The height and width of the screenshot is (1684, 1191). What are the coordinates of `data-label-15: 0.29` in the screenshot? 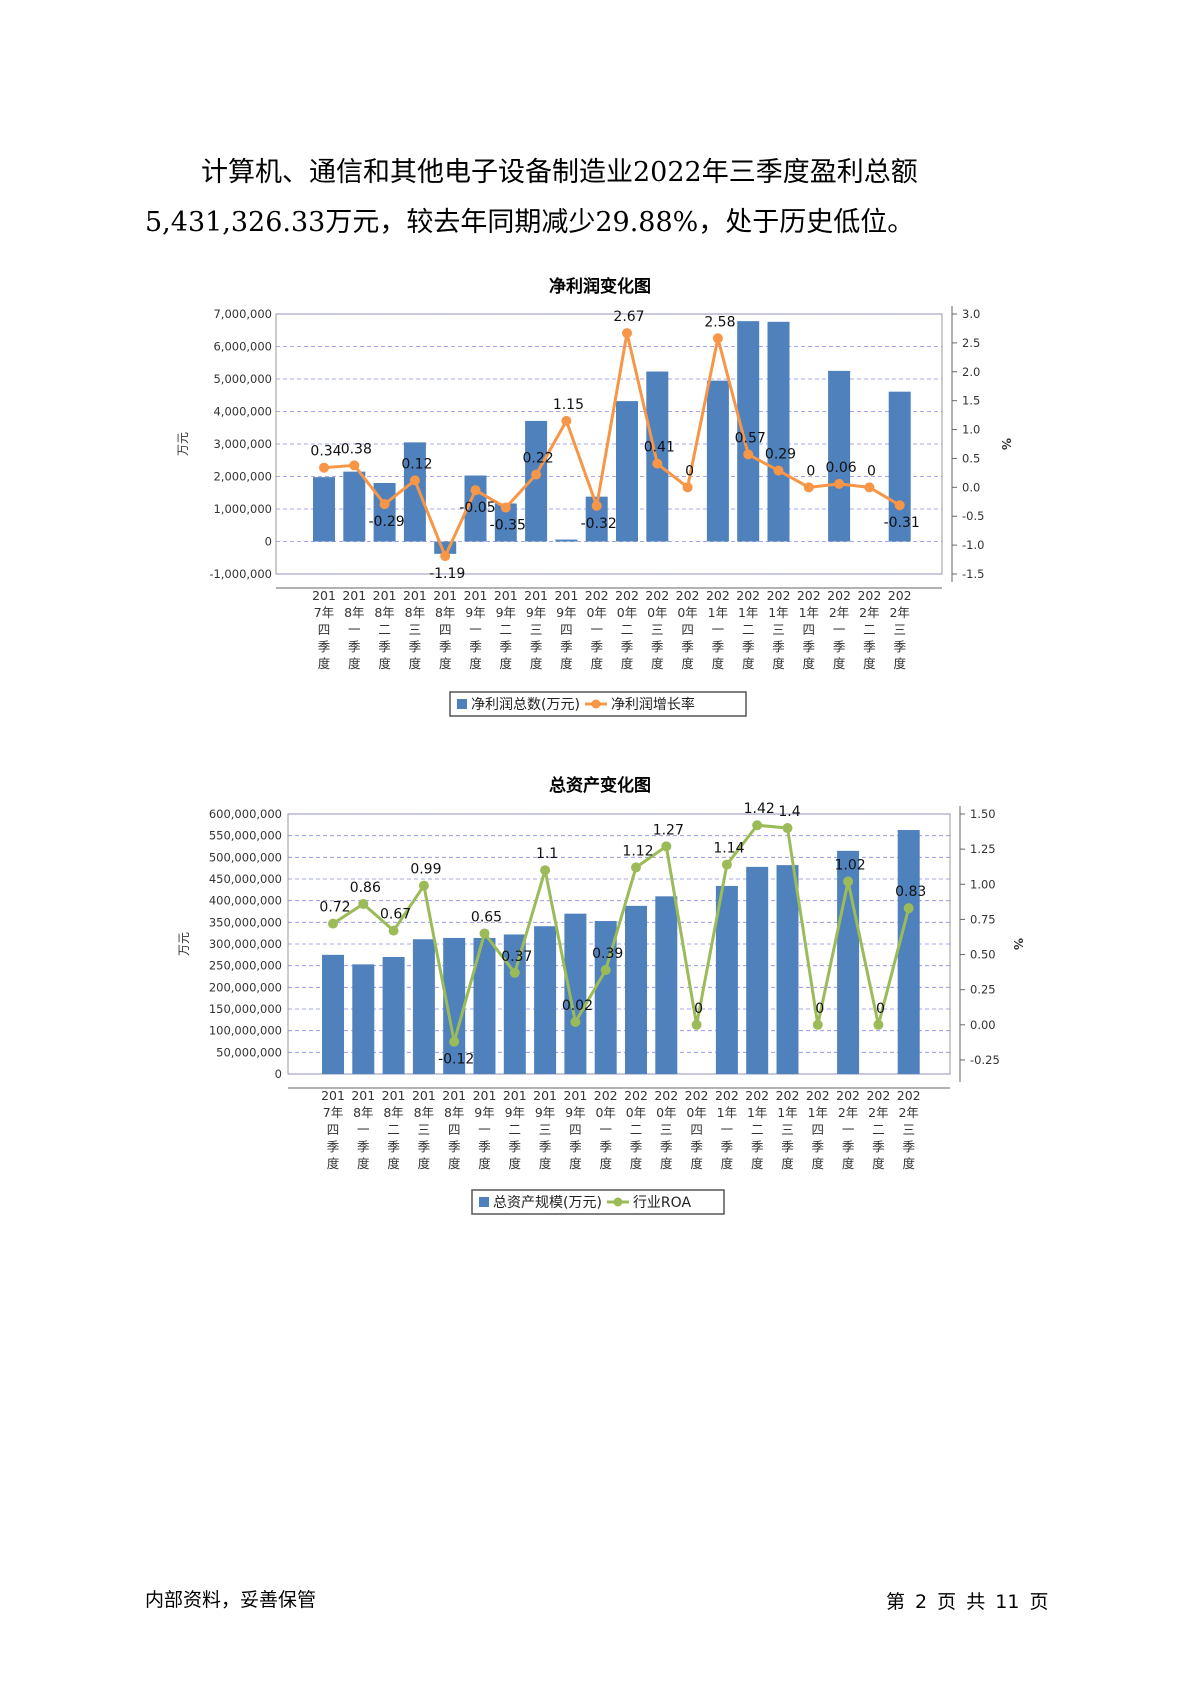 It's located at (780, 455).